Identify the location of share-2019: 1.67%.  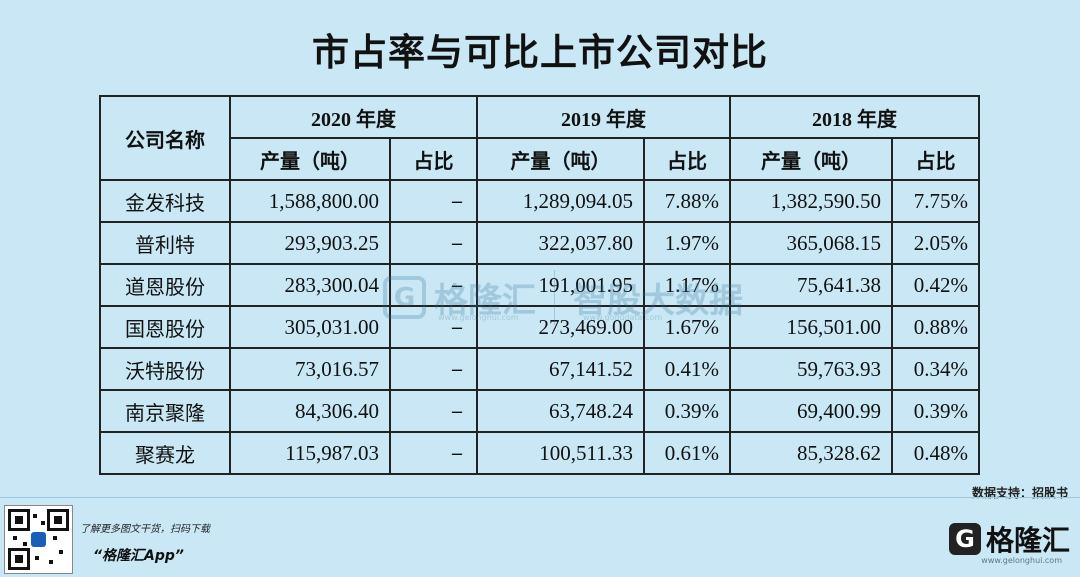
(687, 327).